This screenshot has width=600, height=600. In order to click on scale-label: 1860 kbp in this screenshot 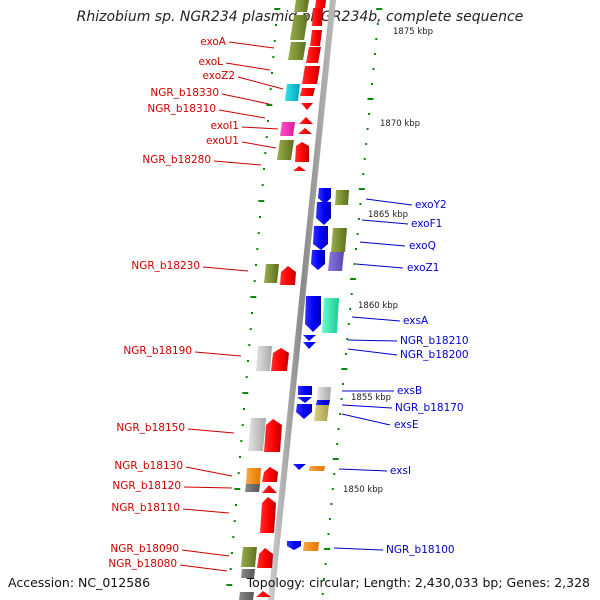, I will do `click(378, 306)`.